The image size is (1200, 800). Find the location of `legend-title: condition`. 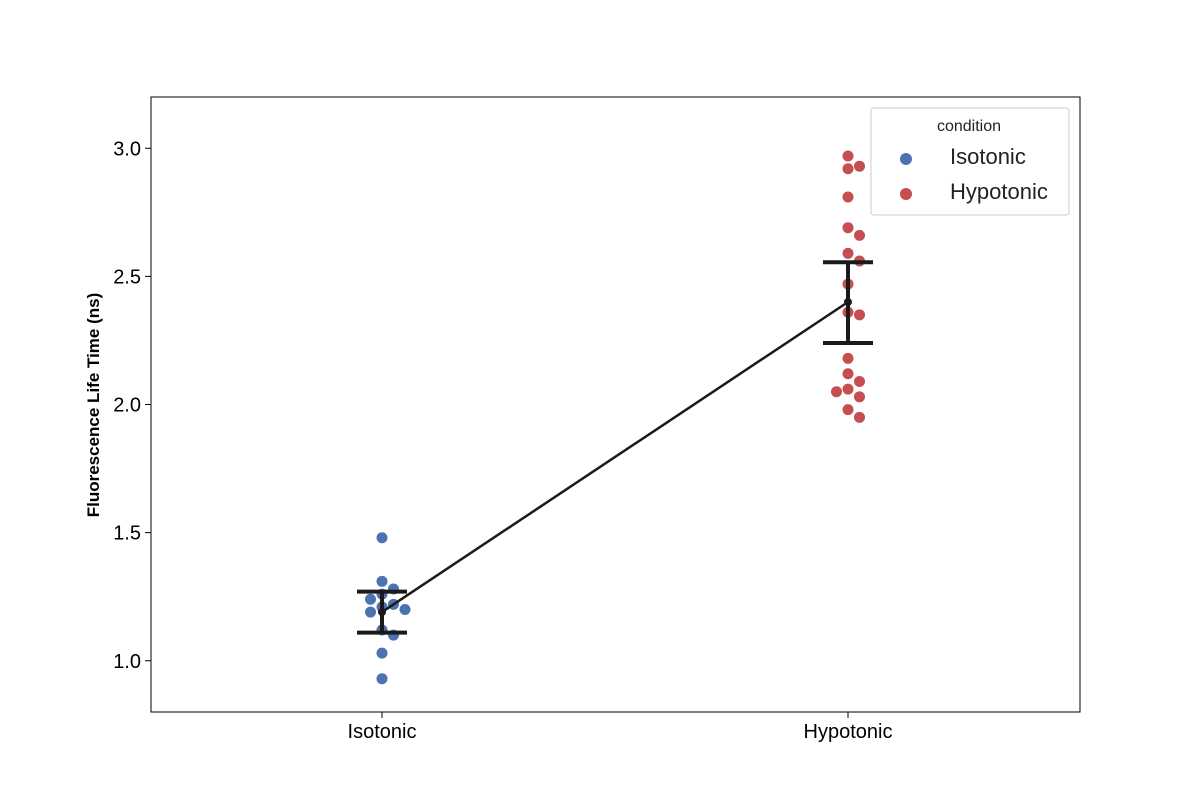

legend-title: condition is located at coordinates (969, 126).